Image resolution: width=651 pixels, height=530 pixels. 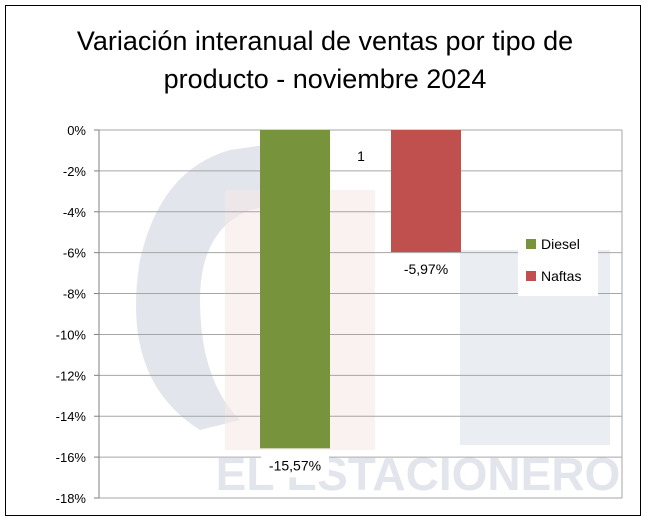 I want to click on y-tick-label: -2%, so click(x=75, y=171).